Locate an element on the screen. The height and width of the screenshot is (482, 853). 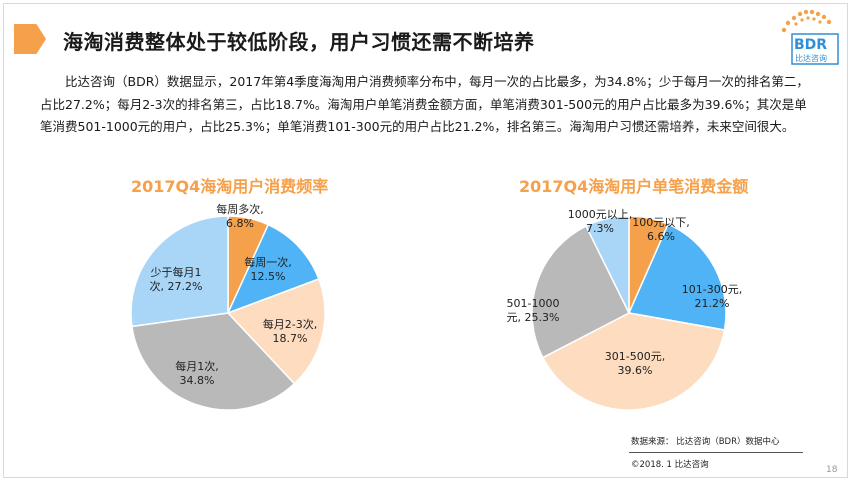
page-number: 18 is located at coordinates (832, 470).